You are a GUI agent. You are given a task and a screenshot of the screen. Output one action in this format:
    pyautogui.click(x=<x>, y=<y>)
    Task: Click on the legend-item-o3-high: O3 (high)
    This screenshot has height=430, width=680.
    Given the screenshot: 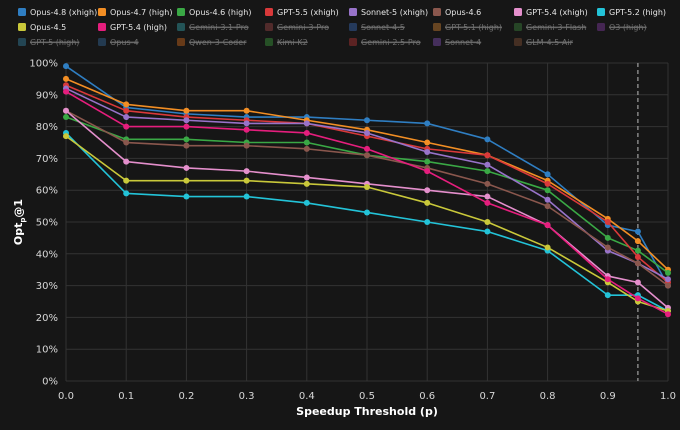 What is the action you would take?
    pyautogui.click(x=622, y=27)
    